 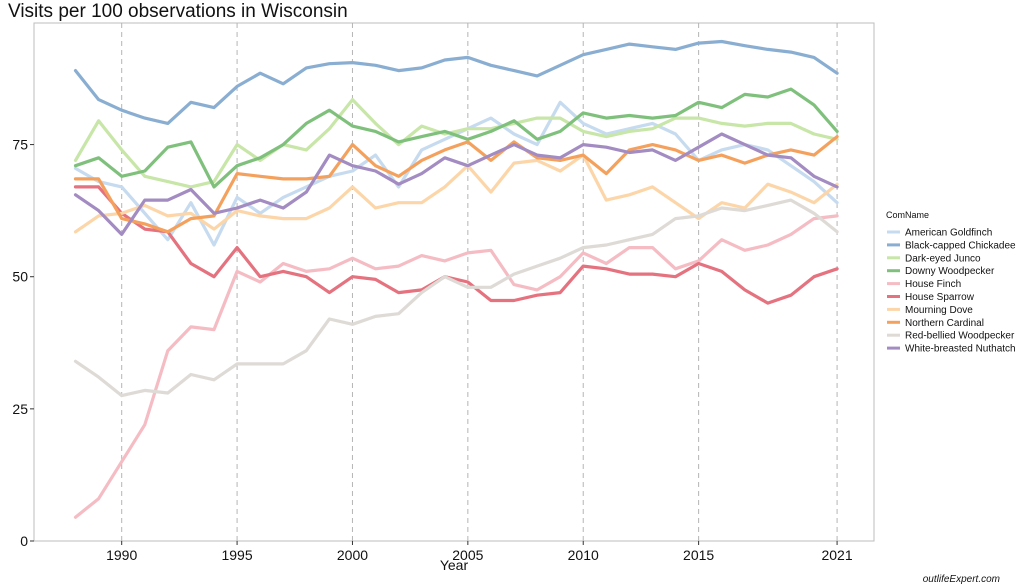 What do you see at coordinates (940, 297) in the screenshot?
I see `legend-label: House Sparrow` at bounding box center [940, 297].